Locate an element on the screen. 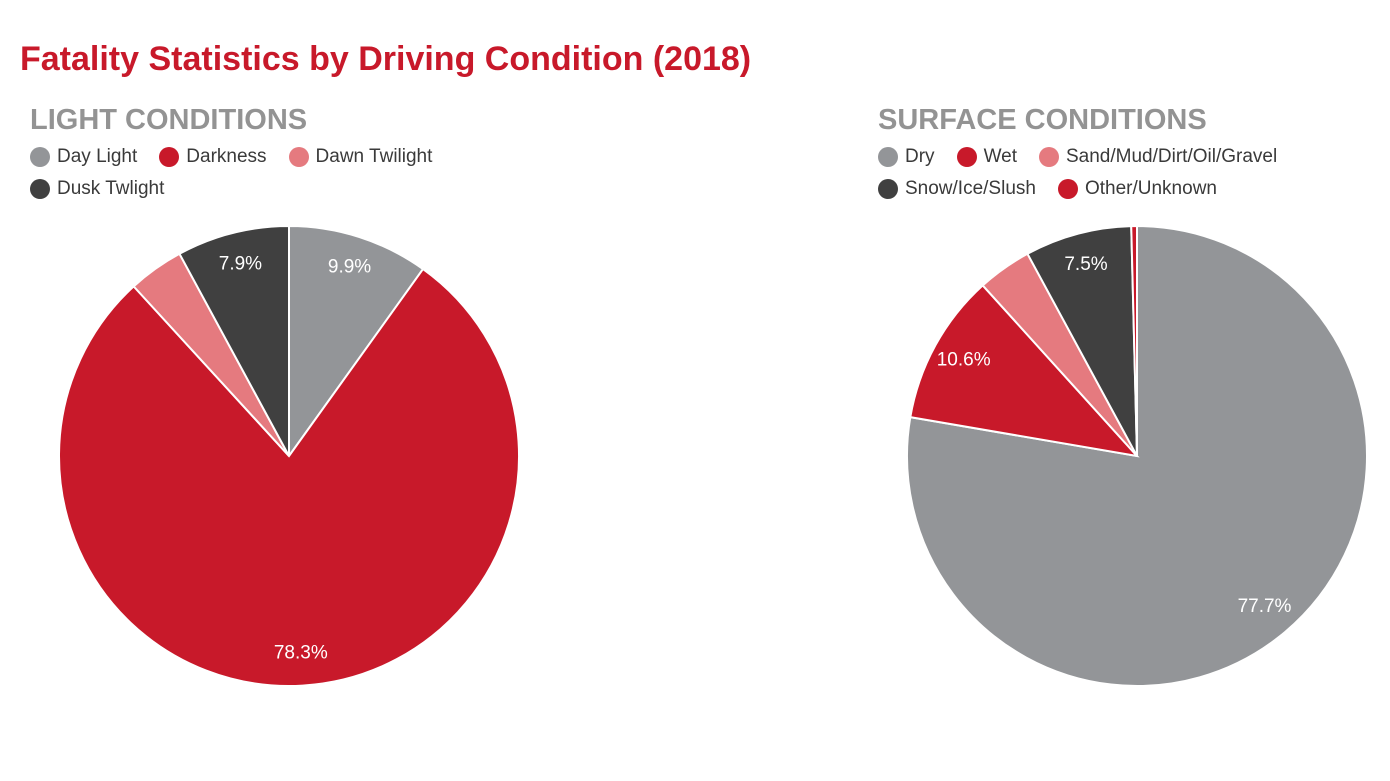 This screenshot has height=781, width=1390. legend-label: Dawn Twilight is located at coordinates (374, 156).